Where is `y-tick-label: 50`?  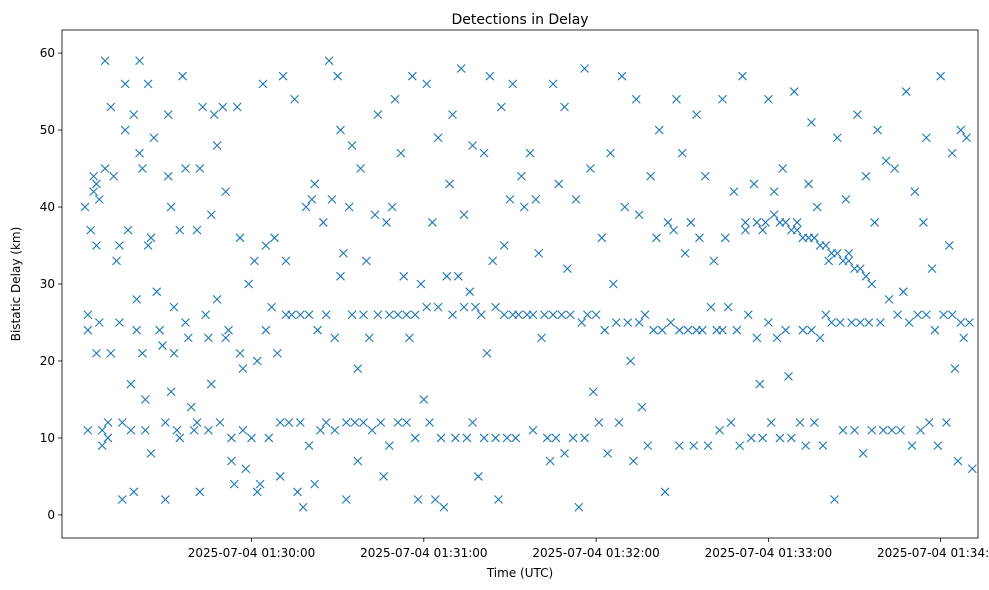 y-tick-label: 50 is located at coordinates (47, 130).